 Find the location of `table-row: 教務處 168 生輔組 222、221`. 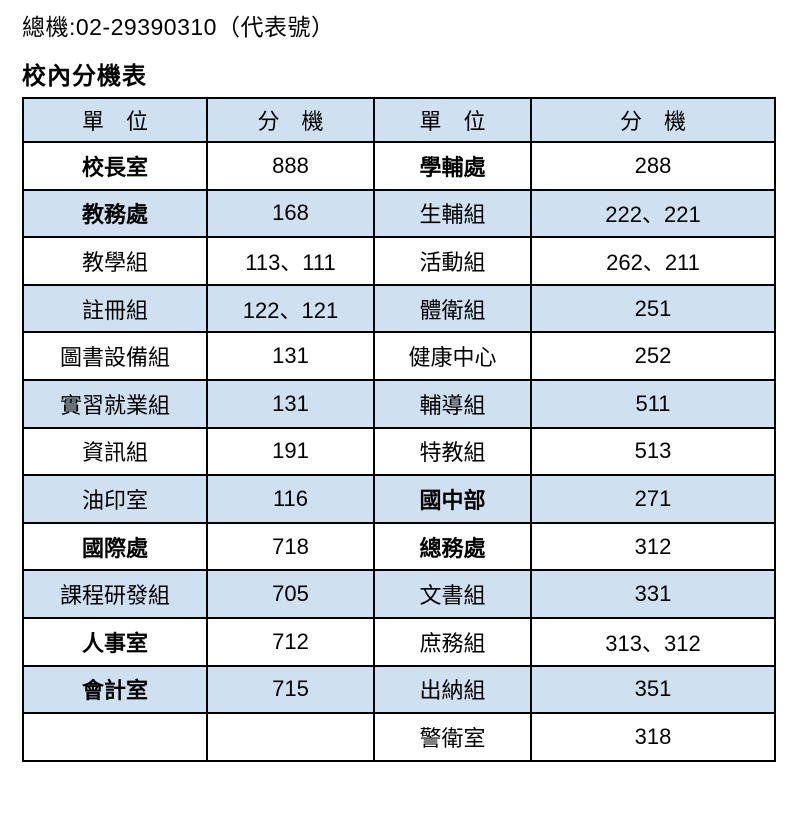

table-row: 教務處 168 生輔組 222、221 is located at coordinates (399, 213).